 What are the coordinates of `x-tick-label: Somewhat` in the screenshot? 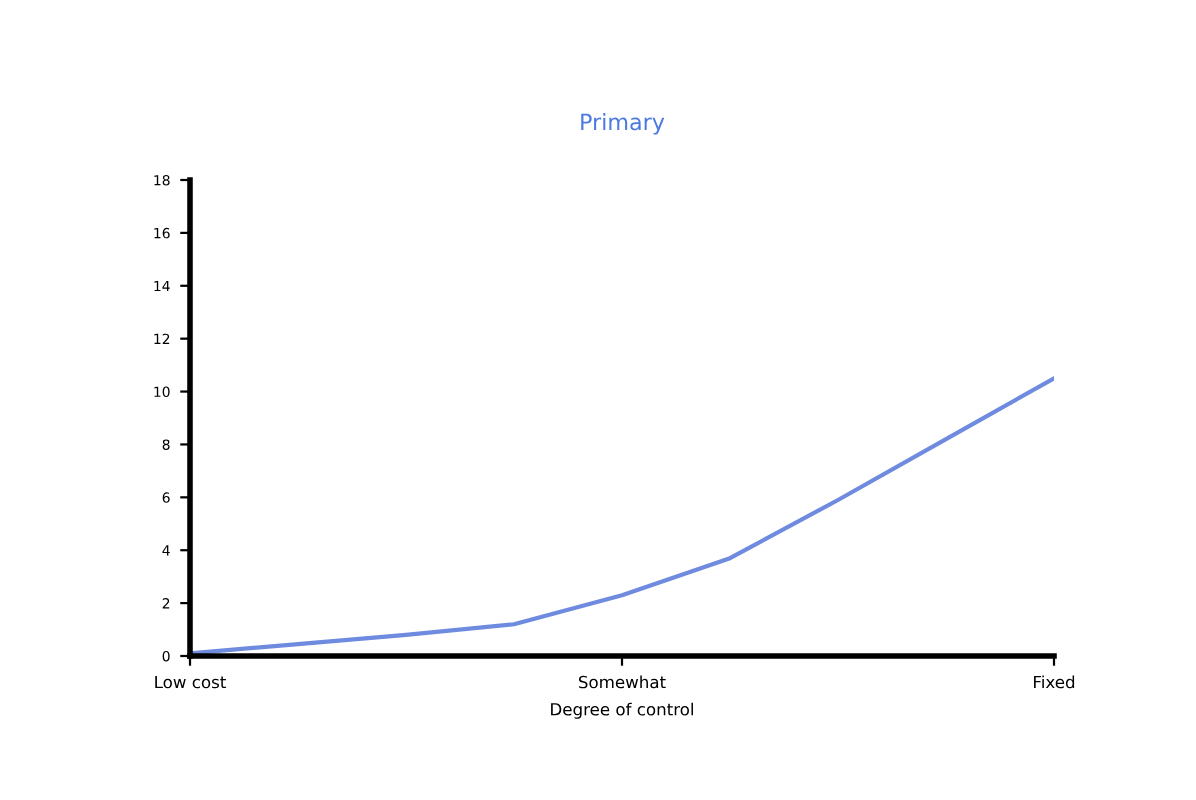 It's located at (622, 682).